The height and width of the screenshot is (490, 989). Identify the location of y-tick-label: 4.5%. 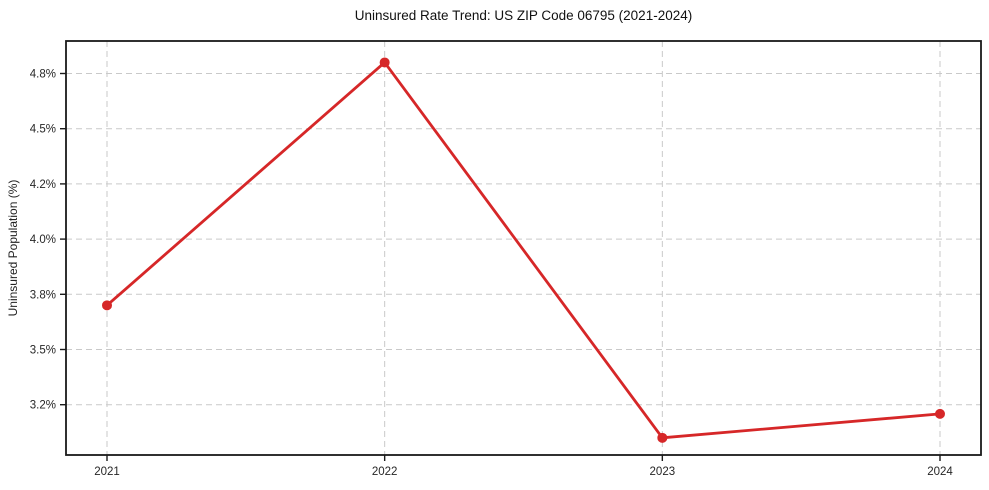
(43, 130).